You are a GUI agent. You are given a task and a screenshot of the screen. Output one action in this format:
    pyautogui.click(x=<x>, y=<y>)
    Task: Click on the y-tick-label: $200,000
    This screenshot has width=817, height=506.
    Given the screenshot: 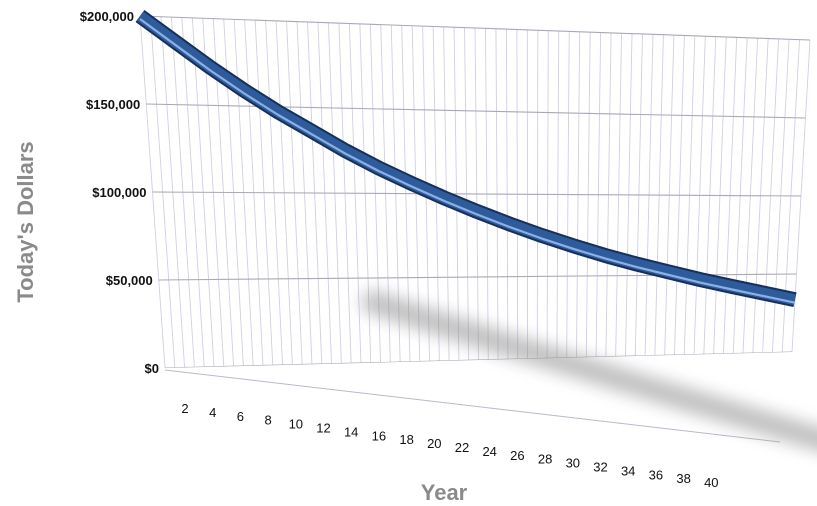 What is the action you would take?
    pyautogui.click(x=107, y=16)
    